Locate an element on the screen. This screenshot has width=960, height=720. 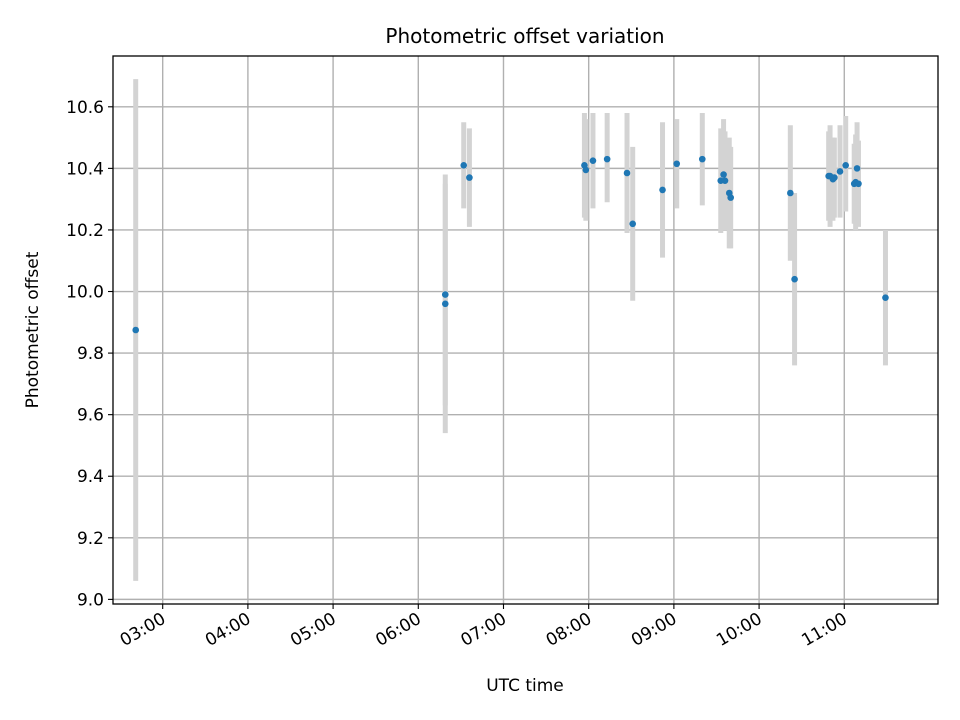
y-tick-label: 9.8 is located at coordinates (90, 354).